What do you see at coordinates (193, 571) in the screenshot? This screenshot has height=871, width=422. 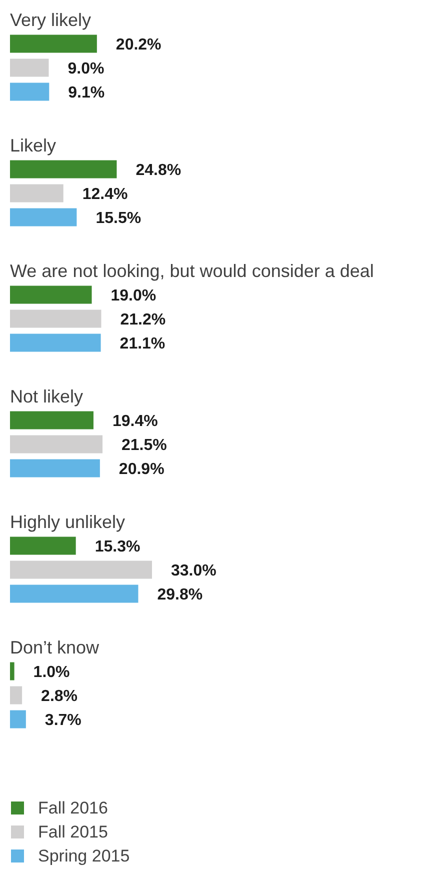 I see `data-label: 33.0%` at bounding box center [193, 571].